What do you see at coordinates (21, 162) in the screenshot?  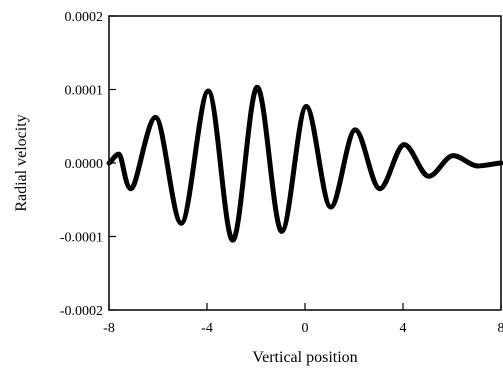 I see `y-axis-title: Radial velocity` at bounding box center [21, 162].